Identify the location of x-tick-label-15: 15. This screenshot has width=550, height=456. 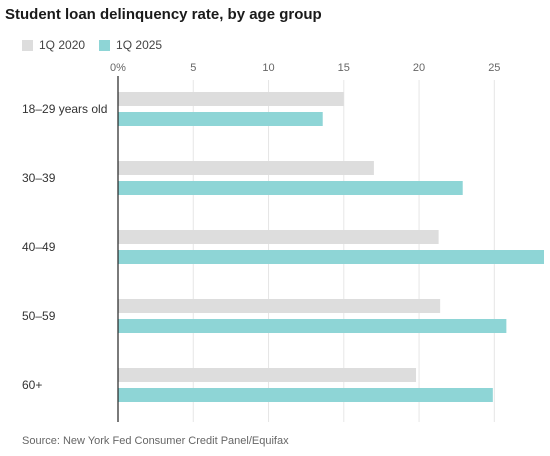
(344, 68).